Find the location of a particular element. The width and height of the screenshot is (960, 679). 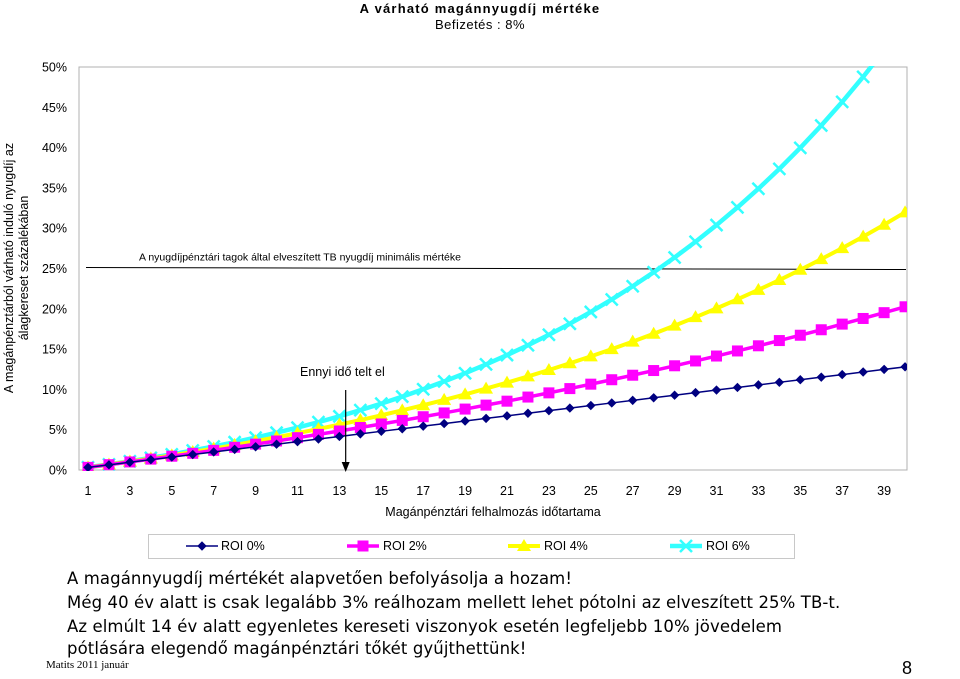

x-tick-label: 5 is located at coordinates (171, 491).